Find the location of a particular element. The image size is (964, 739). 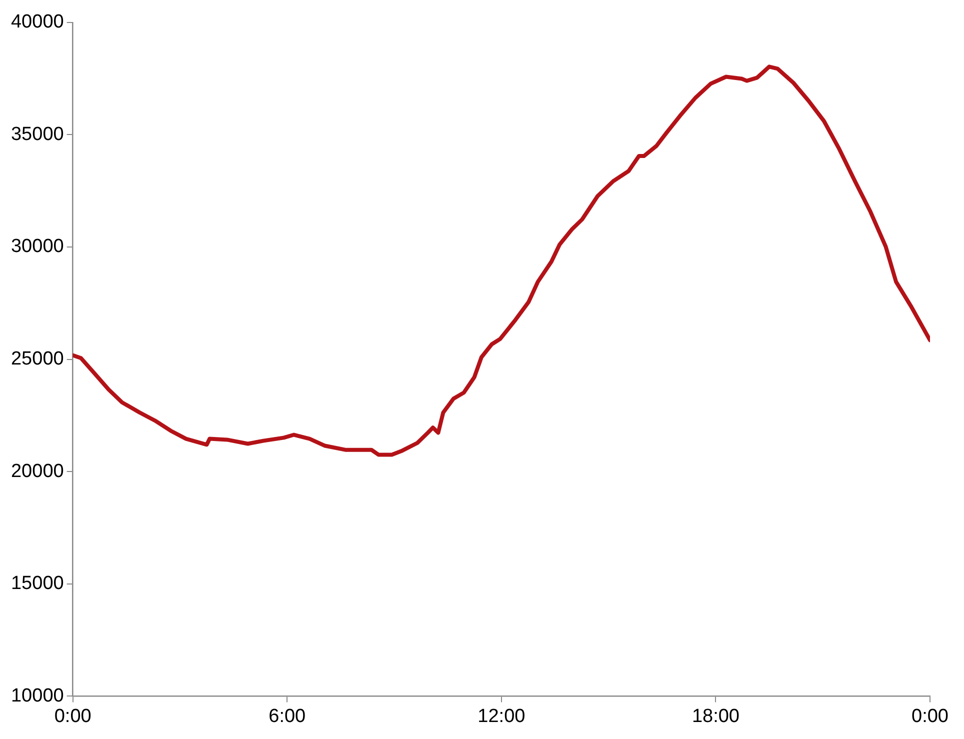

x-tick-label: 6:00 is located at coordinates (287, 716).